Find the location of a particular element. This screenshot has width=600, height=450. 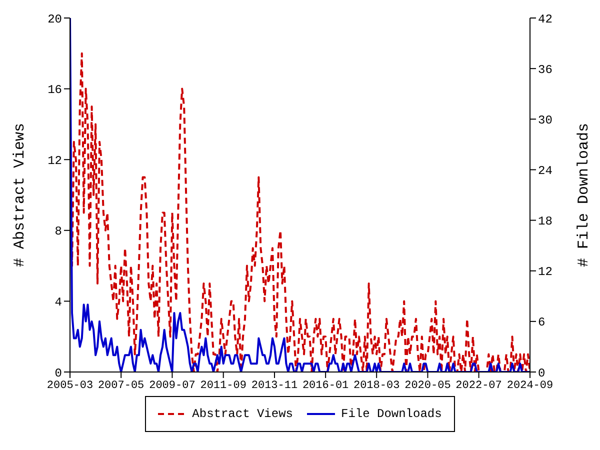

x-tick-label: 2005-03 is located at coordinates (70, 386).